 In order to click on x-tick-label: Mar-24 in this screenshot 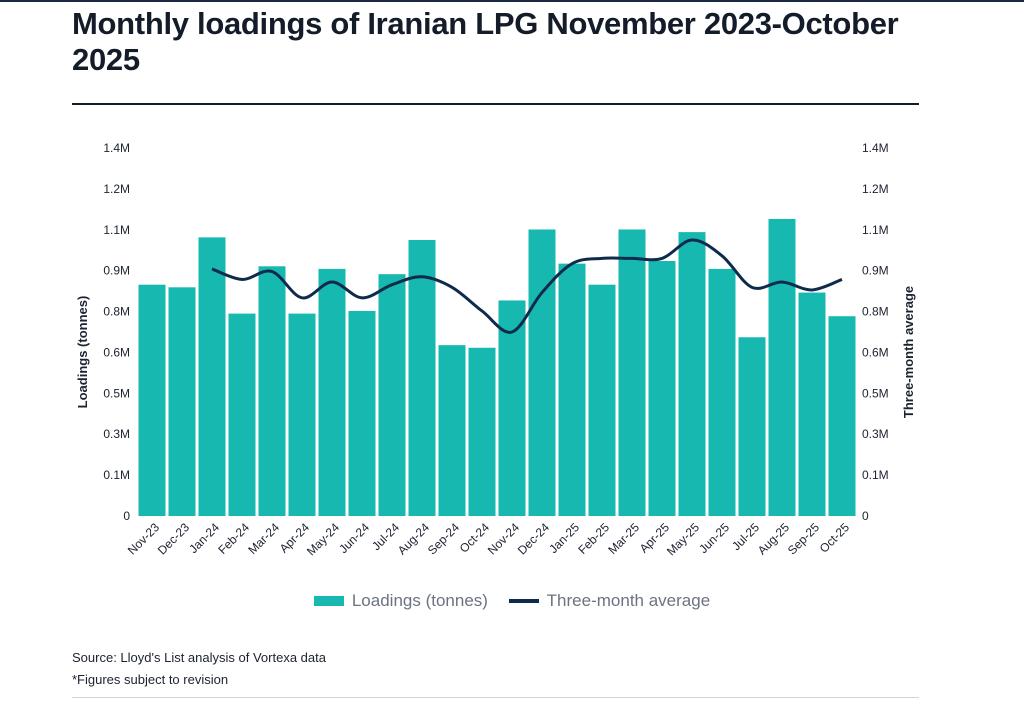, I will do `click(263, 538)`.